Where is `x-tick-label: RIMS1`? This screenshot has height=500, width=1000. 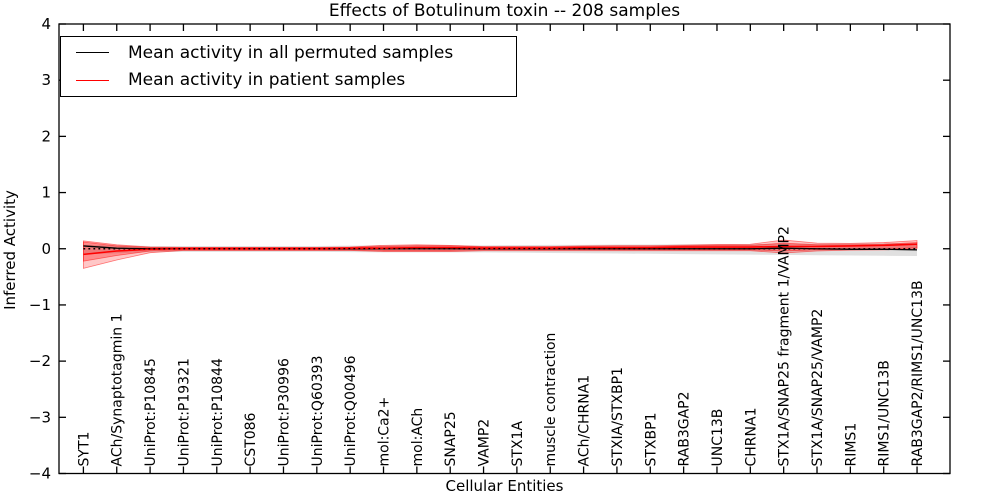
x-tick-label: RIMS1 is located at coordinates (851, 445).